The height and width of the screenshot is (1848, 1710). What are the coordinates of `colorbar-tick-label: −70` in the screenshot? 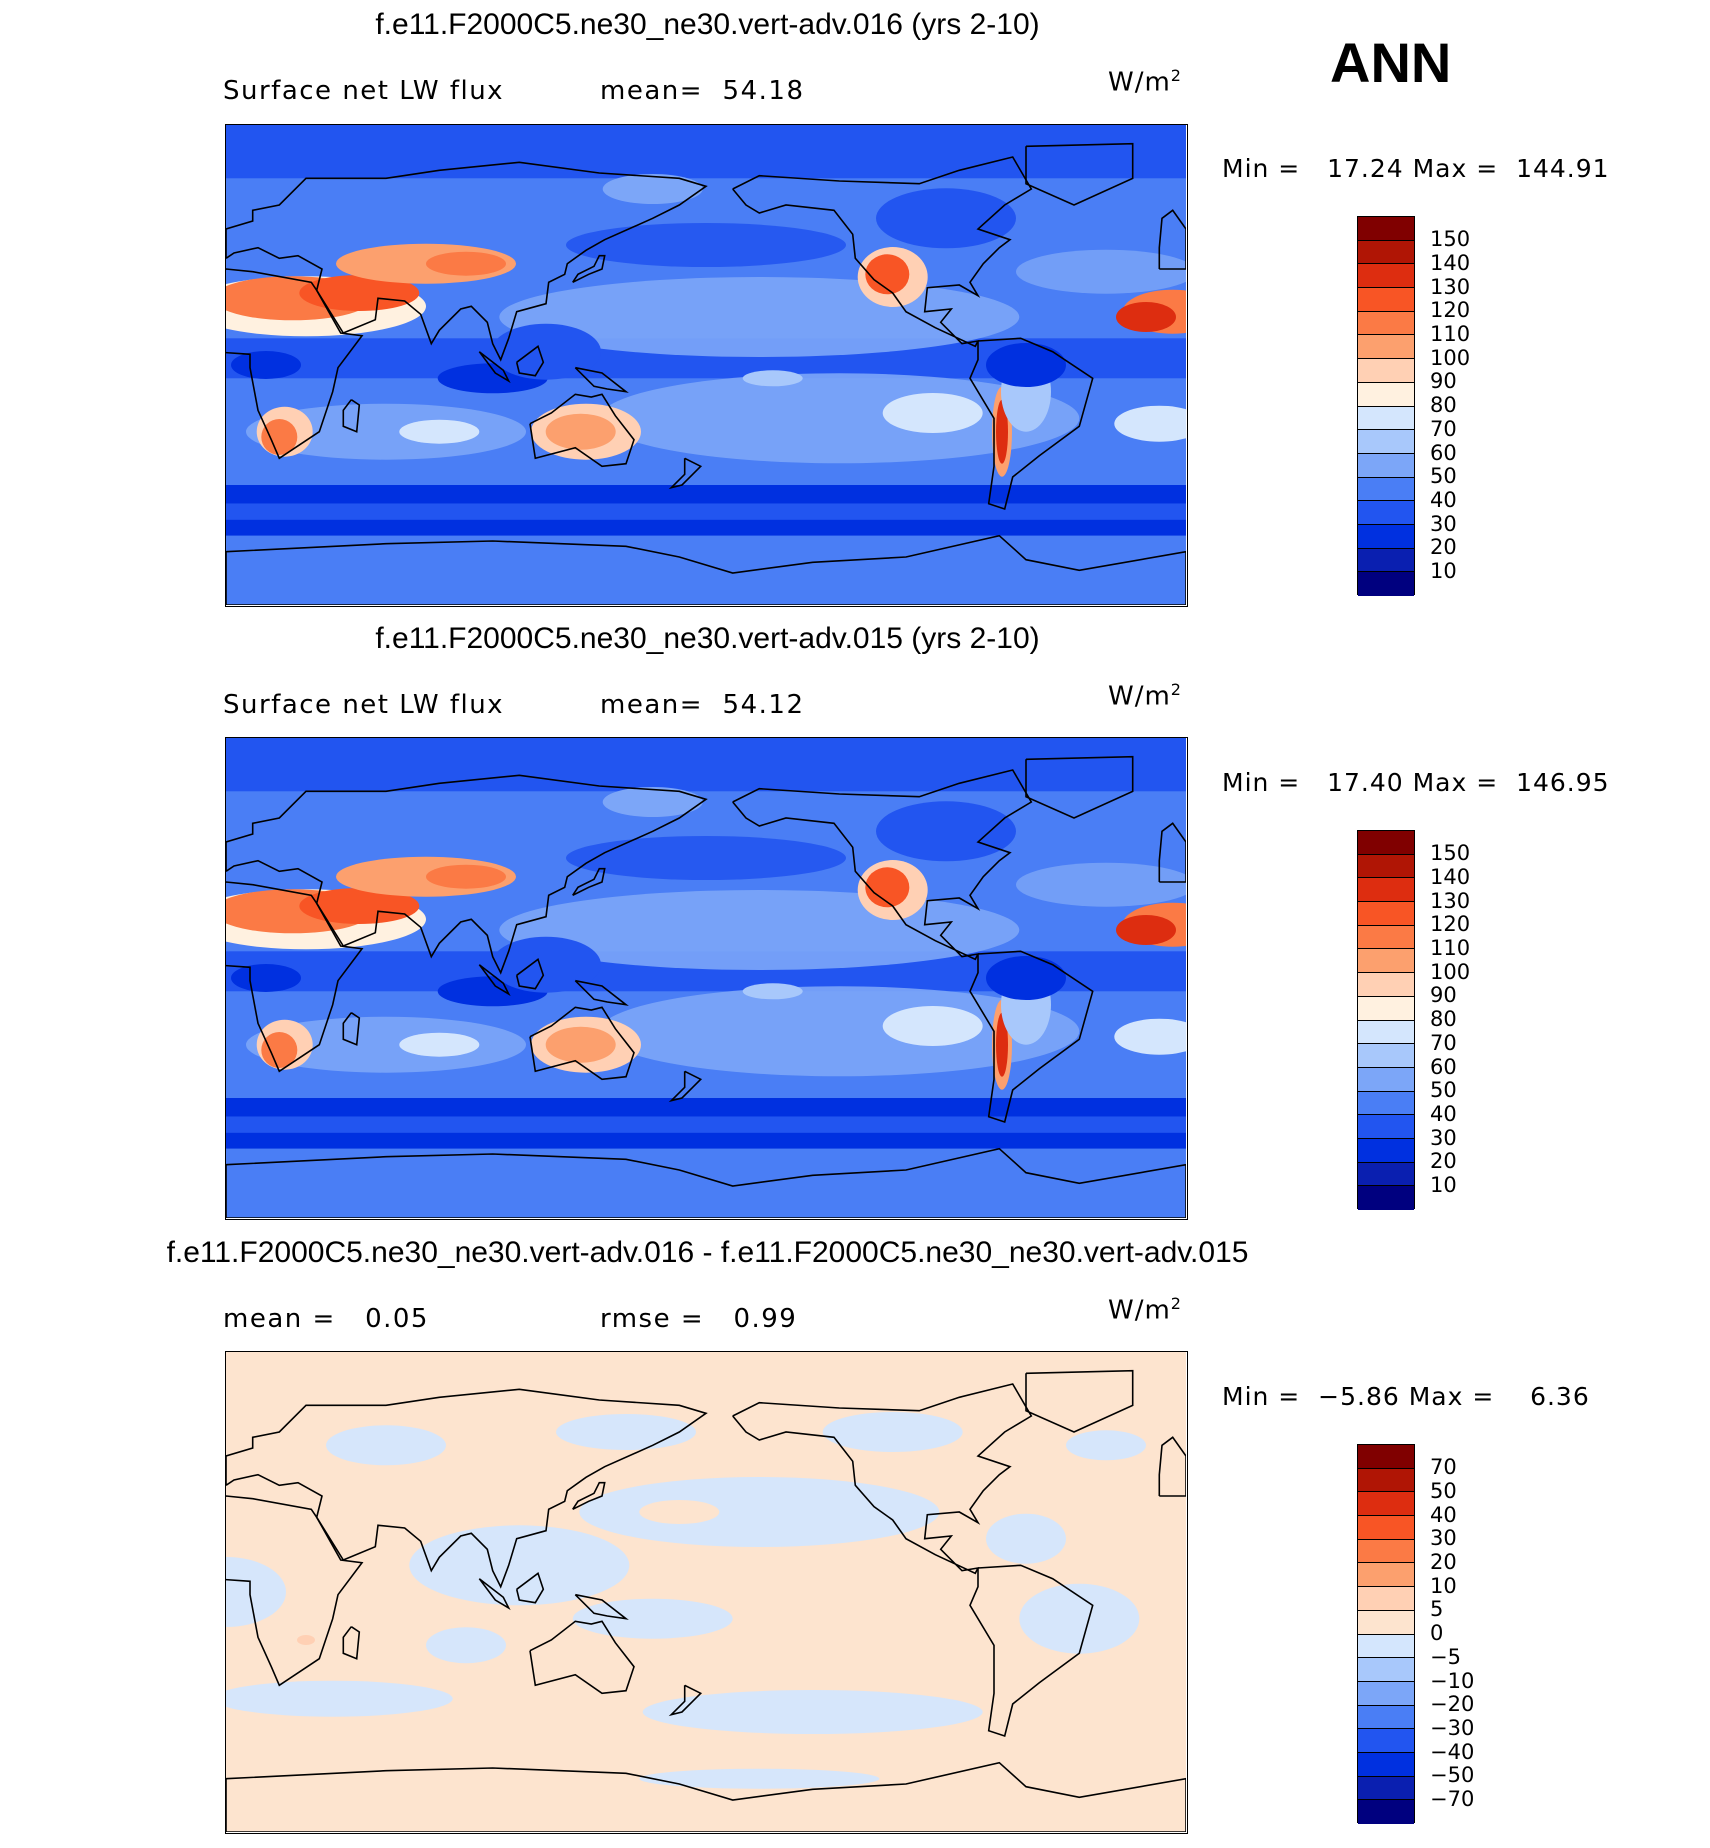 It's located at (1452, 1799).